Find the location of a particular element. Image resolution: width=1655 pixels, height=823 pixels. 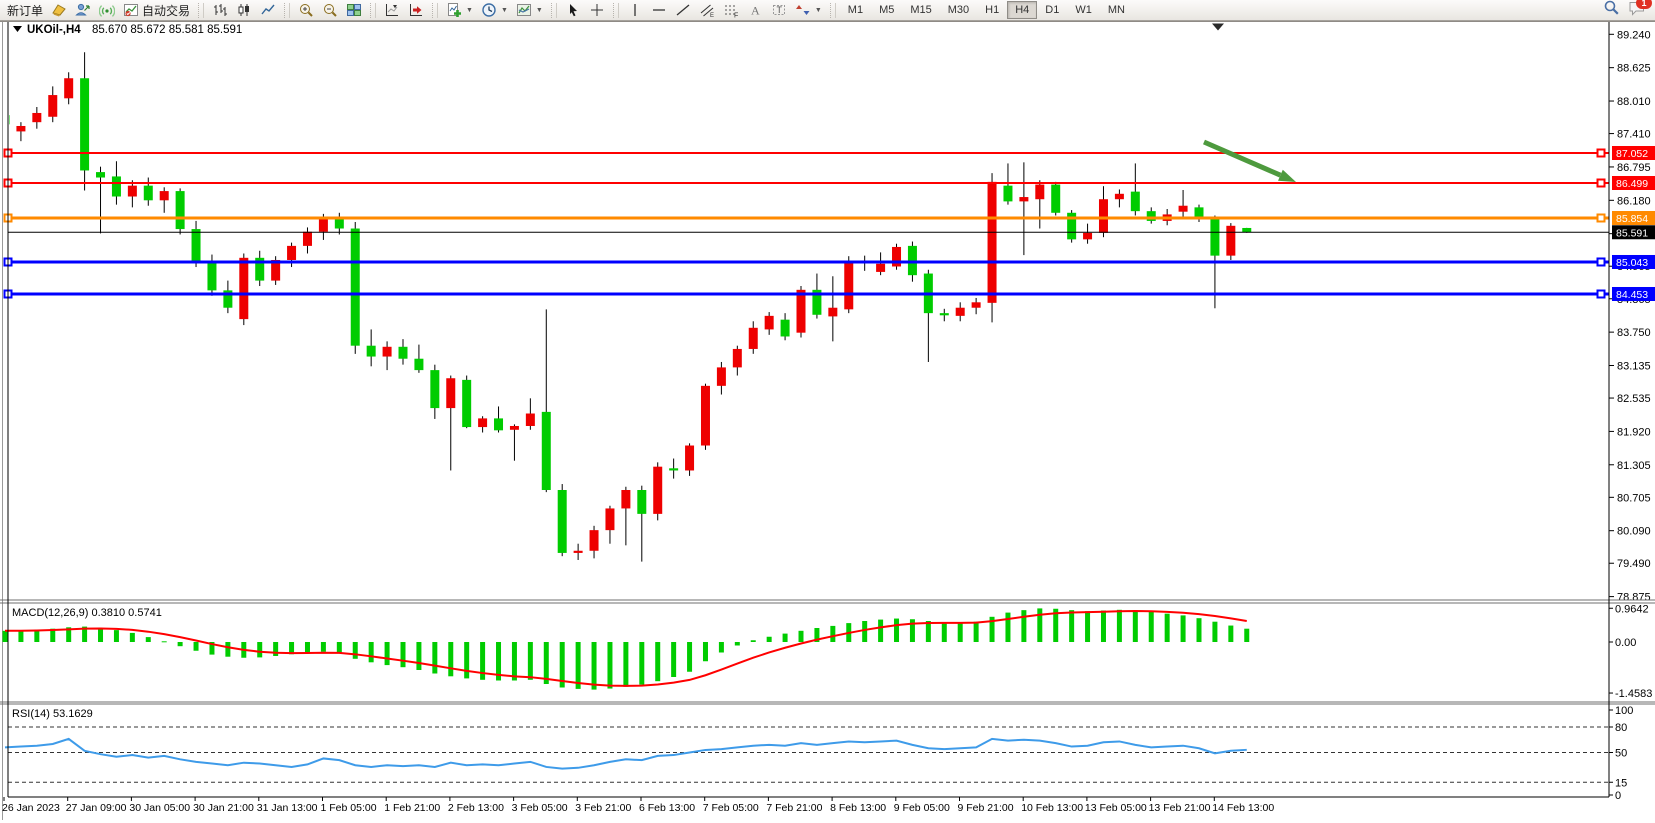

timeframe-h1-button: H1 is located at coordinates (992, 10).